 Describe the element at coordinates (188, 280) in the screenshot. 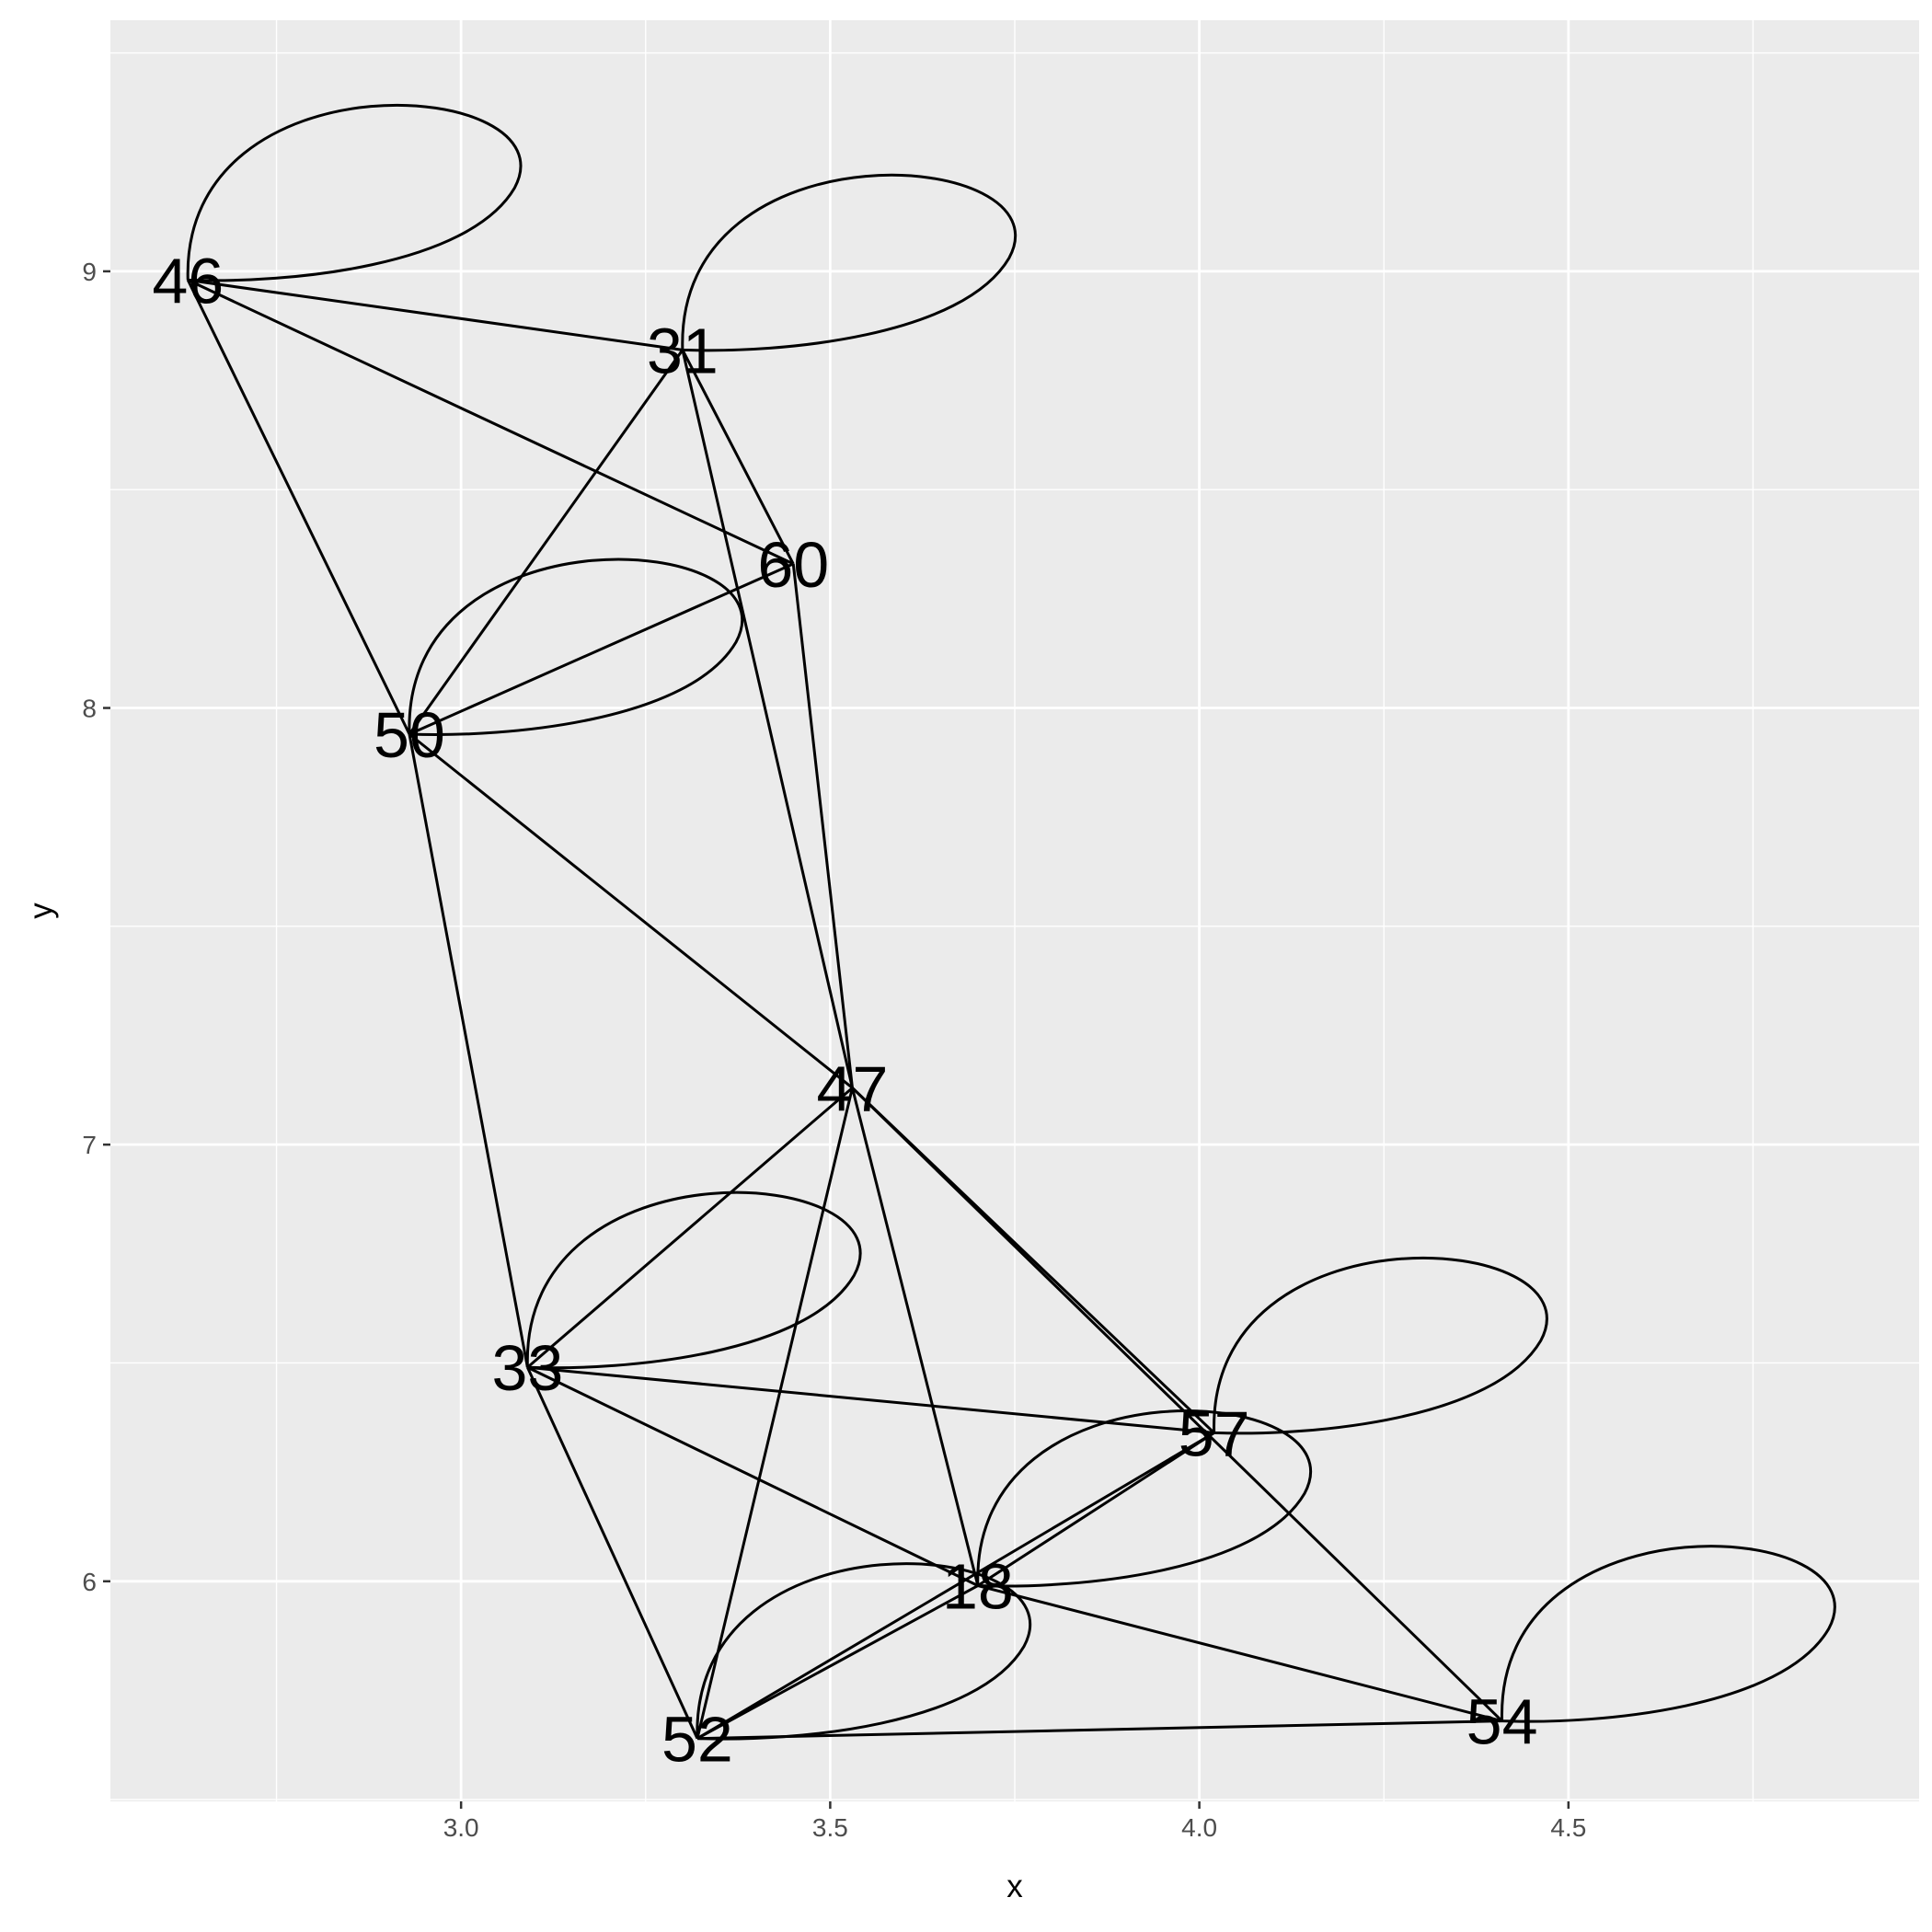

I see `node-label-46: 46` at that location.